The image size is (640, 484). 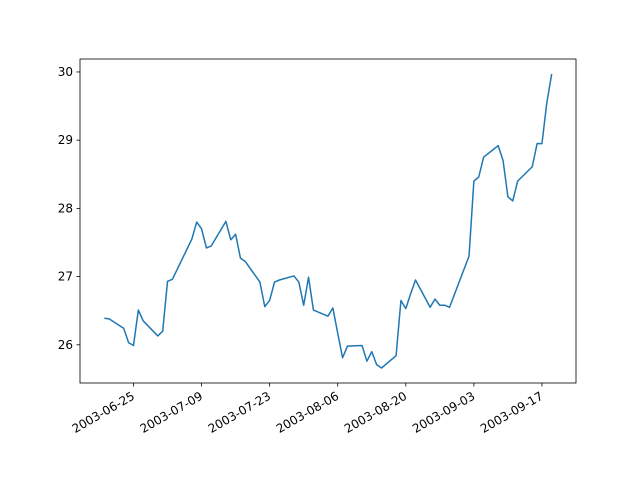 What do you see at coordinates (65, 140) in the screenshot?
I see `y-tick-label: 29` at bounding box center [65, 140].